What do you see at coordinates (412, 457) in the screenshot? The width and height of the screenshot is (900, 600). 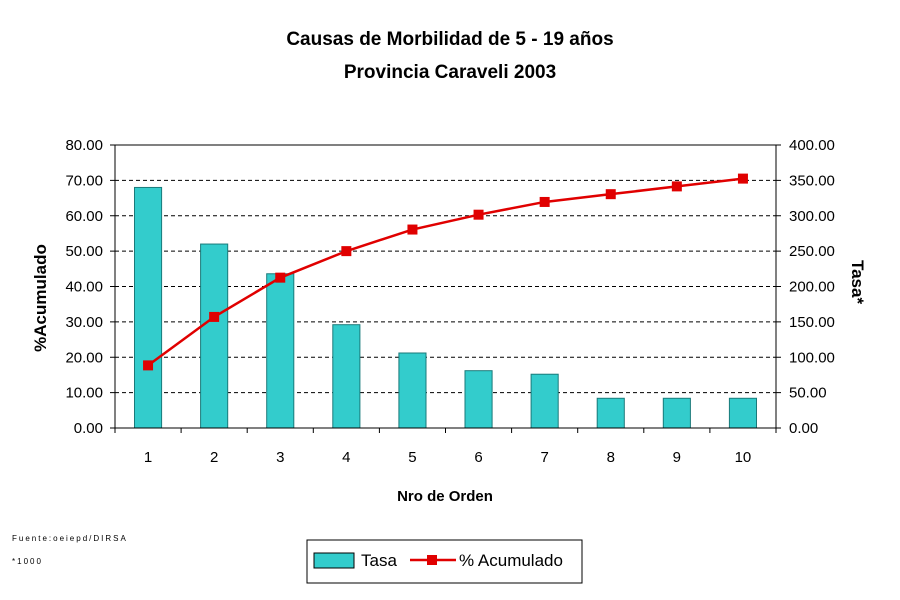 I see `x-tick-label: 5` at bounding box center [412, 457].